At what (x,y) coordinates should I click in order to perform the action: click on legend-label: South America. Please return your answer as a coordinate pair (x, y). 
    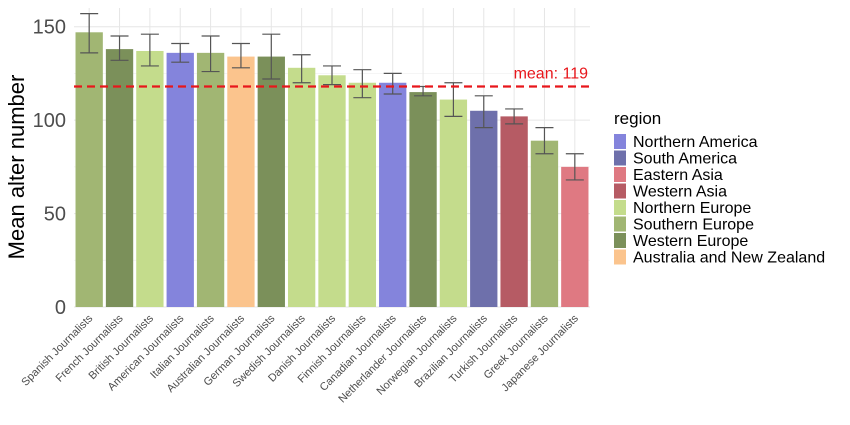
    Looking at the image, I should click on (685, 159).